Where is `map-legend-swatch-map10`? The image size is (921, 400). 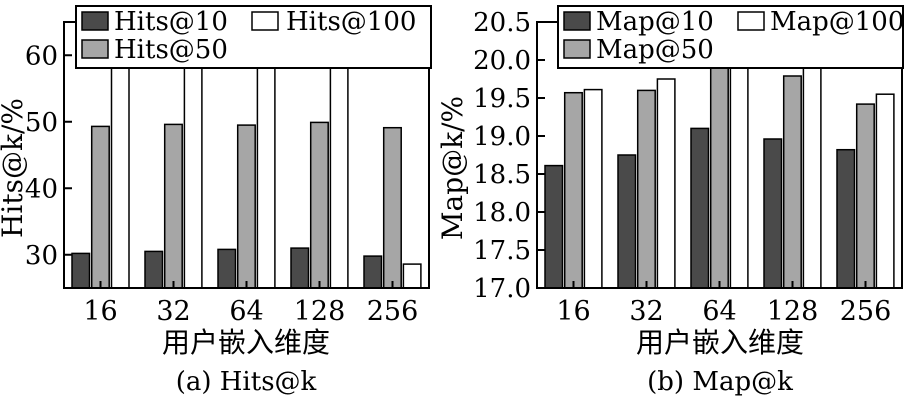
map-legend-swatch-map10 is located at coordinates (577, 21).